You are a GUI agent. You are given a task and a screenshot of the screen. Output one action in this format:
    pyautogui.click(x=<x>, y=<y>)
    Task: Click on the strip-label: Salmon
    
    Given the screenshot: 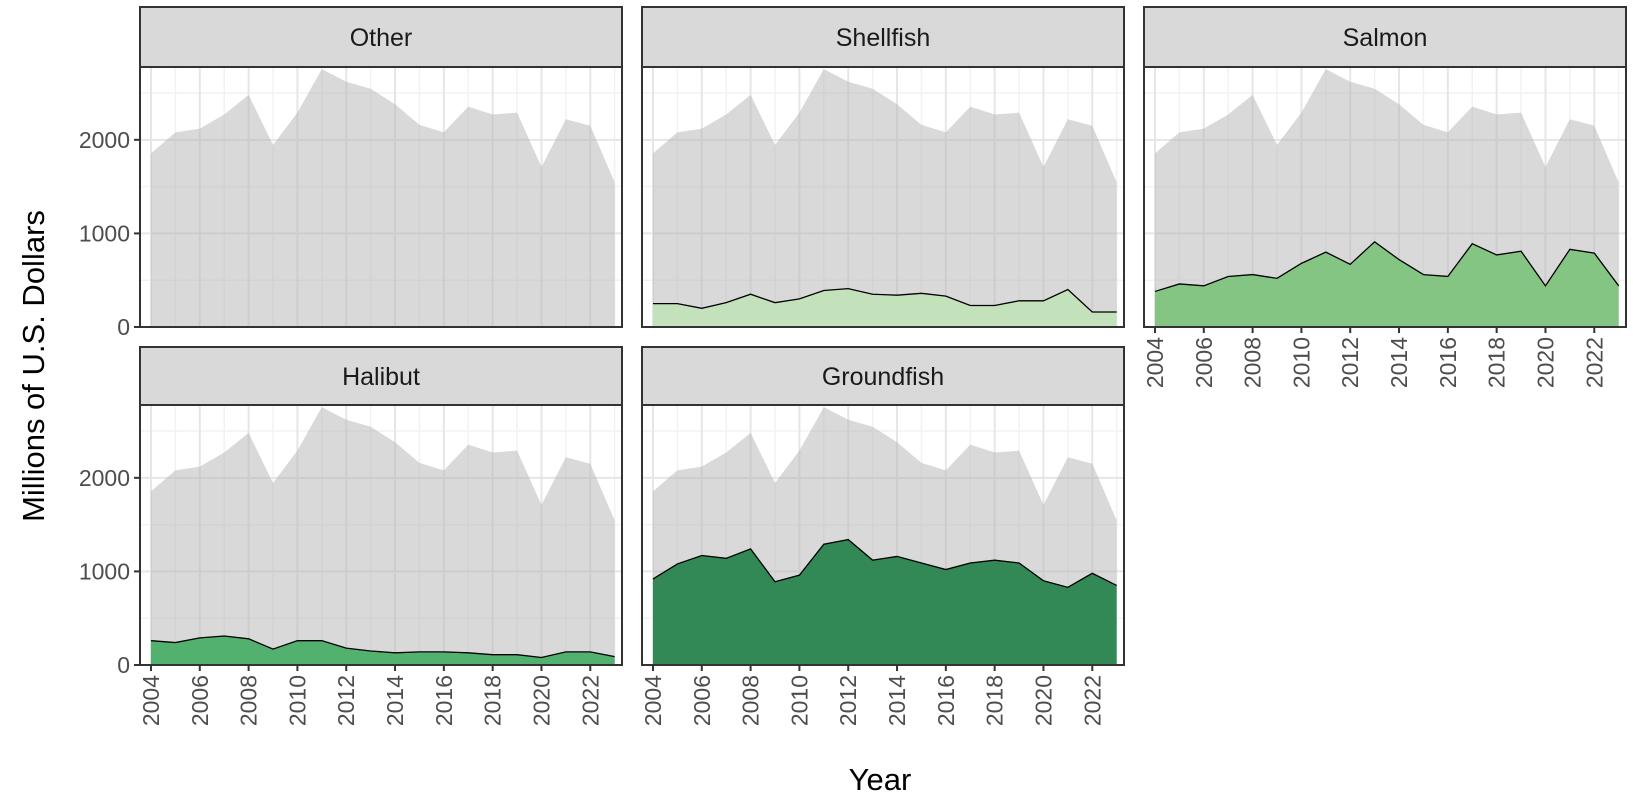 What is the action you would take?
    pyautogui.click(x=1385, y=38)
    